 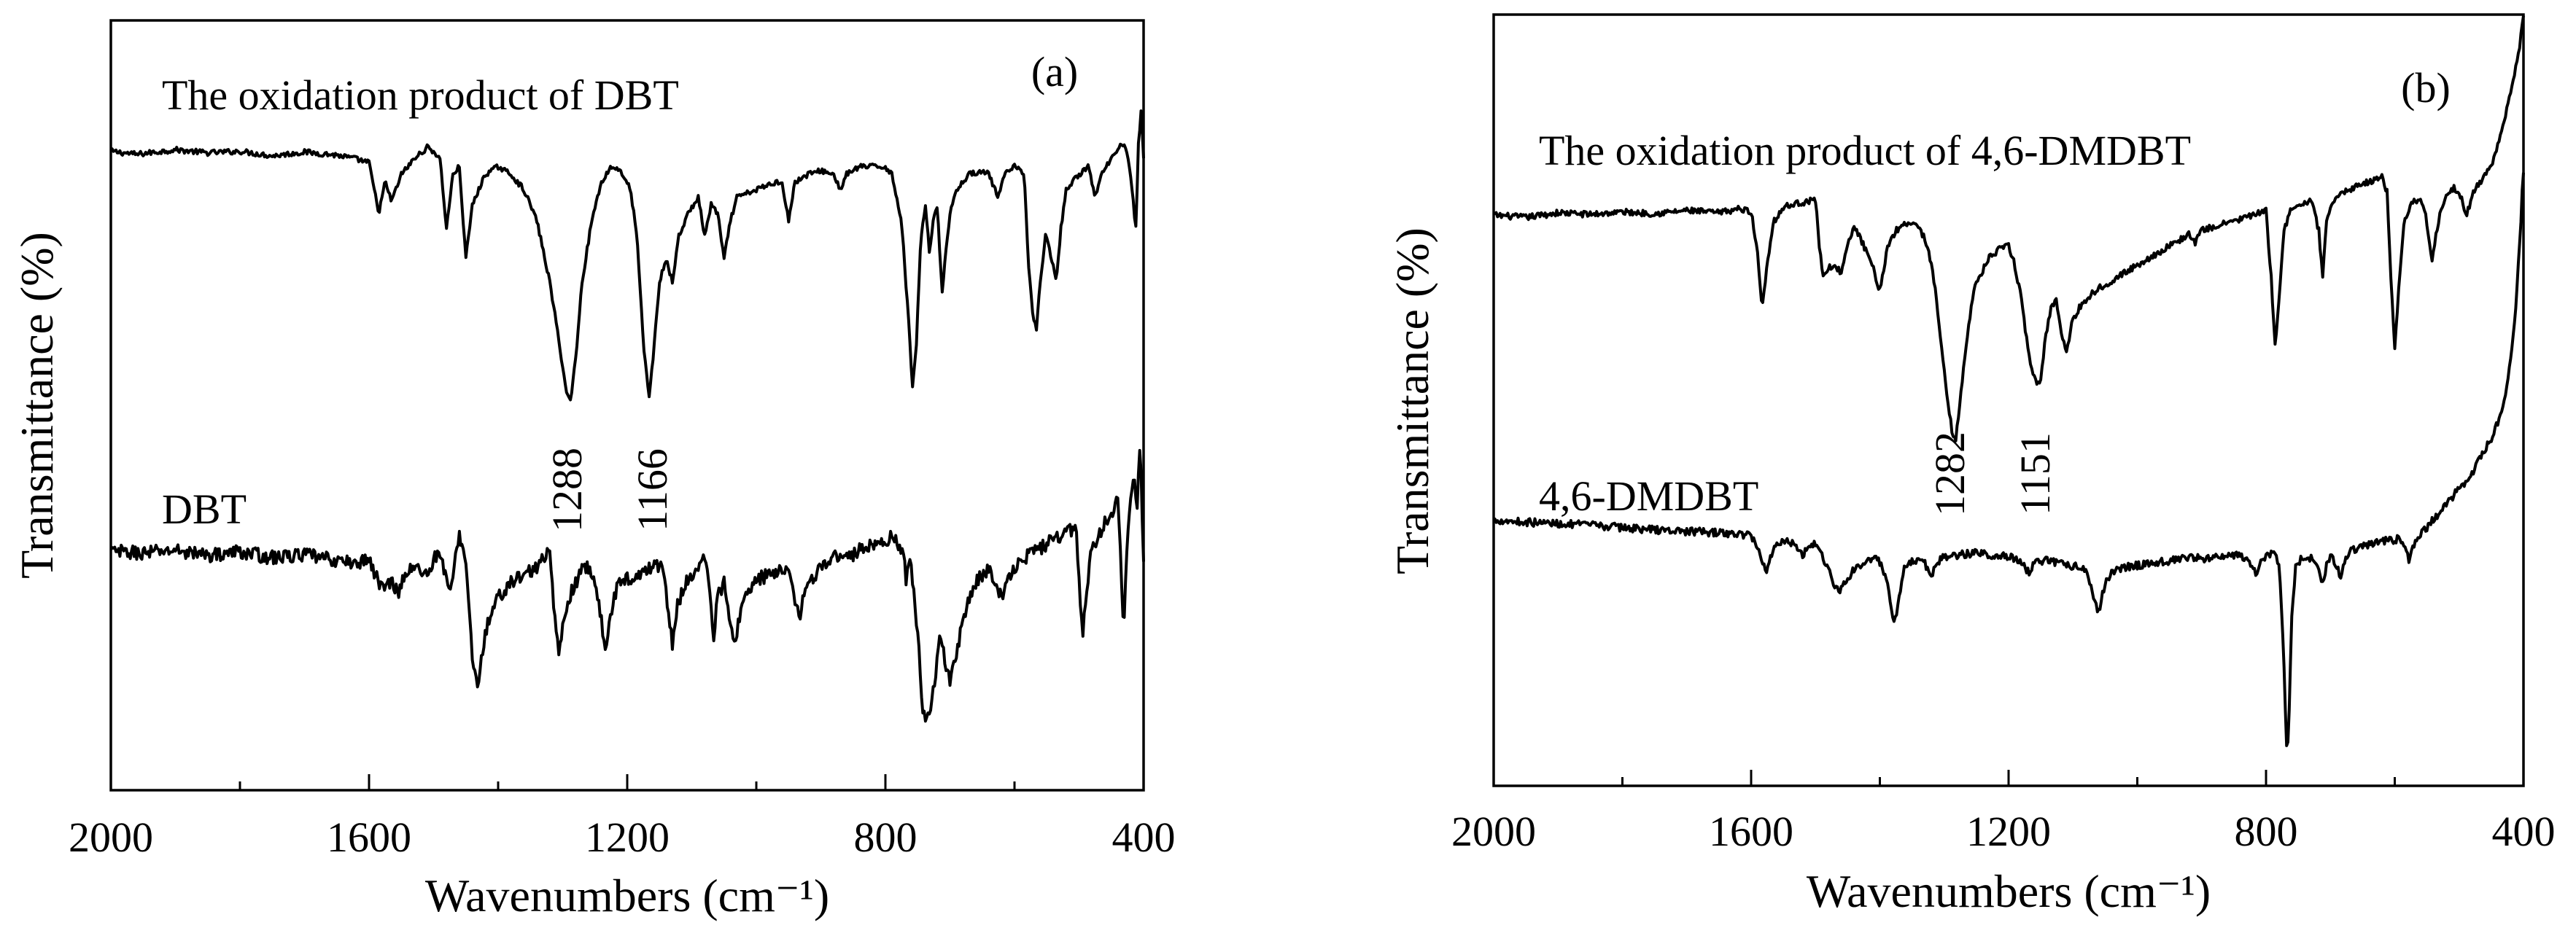 What do you see at coordinates (628, 837) in the screenshot?
I see `x-tick-label-1200-a: 1200` at bounding box center [628, 837].